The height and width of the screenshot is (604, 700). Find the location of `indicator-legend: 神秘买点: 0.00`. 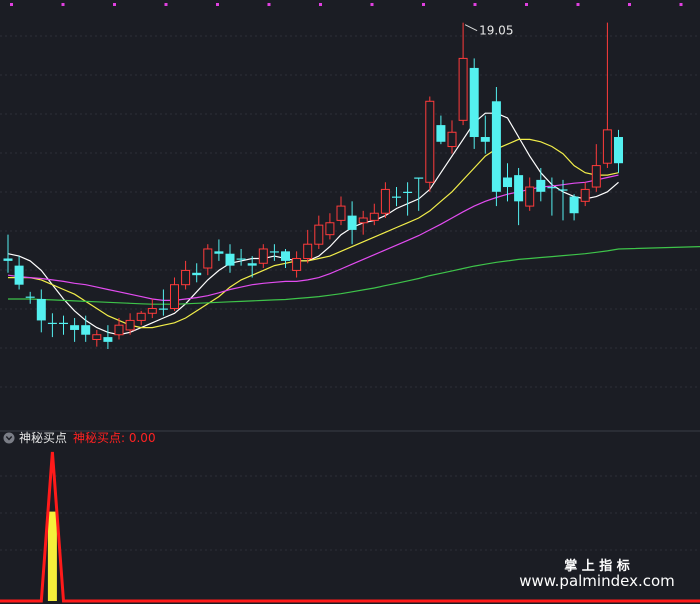

indicator-legend: 神秘买点: 0.00 is located at coordinates (114, 438).